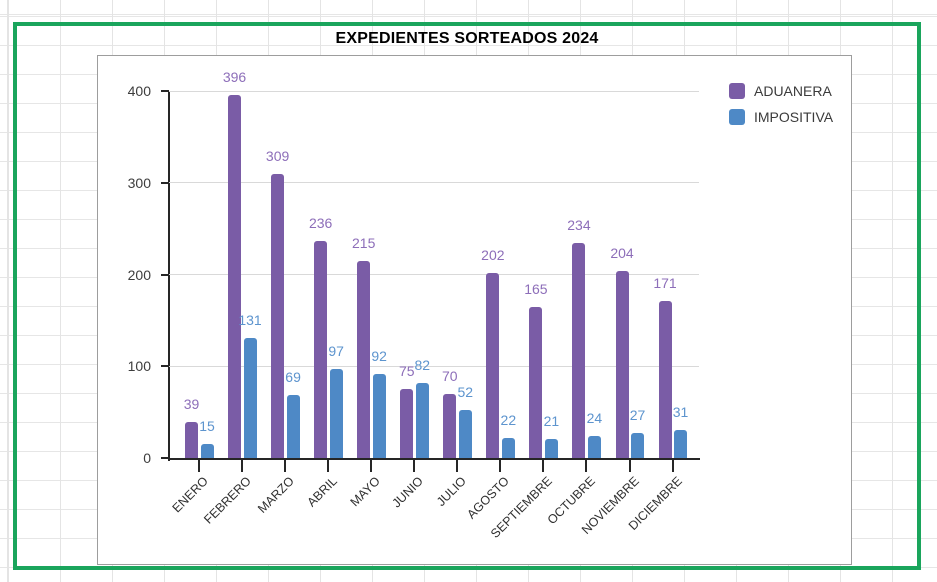  What do you see at coordinates (414, 466) in the screenshot?
I see `x-axis-tick-junio` at bounding box center [414, 466].